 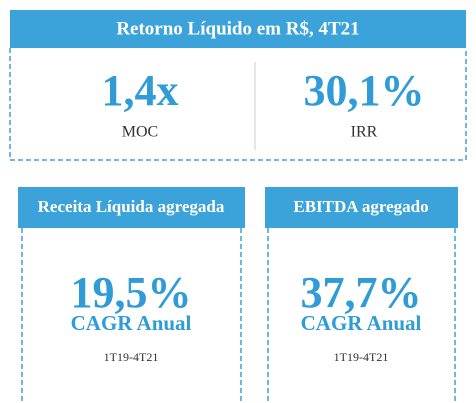 I want to click on card-title: EBITDA agregado, so click(x=360, y=206).